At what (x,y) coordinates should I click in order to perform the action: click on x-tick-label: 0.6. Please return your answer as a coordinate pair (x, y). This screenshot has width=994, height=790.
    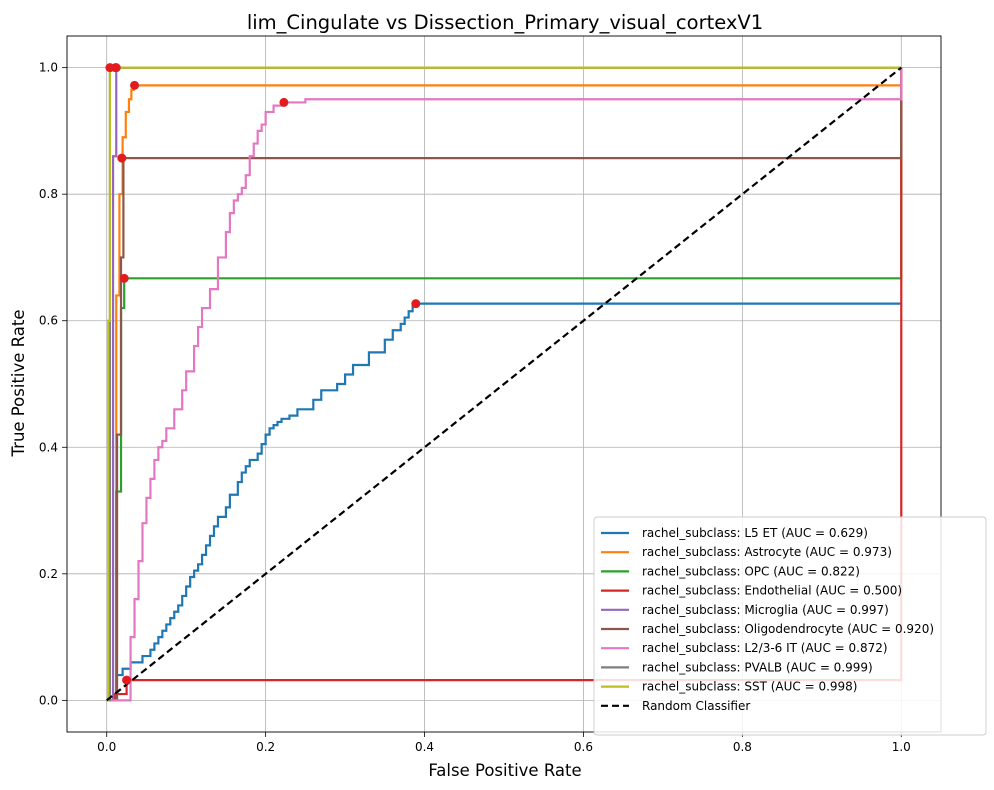
    Looking at the image, I should click on (583, 747).